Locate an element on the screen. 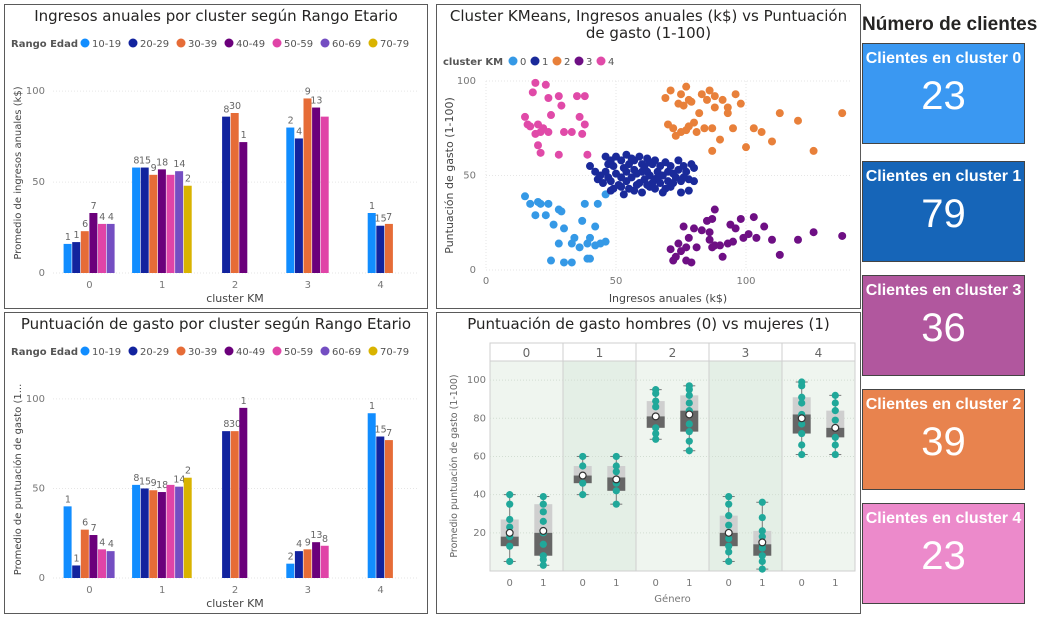 This screenshot has width=1057, height=617. y-tick-label: 100 is located at coordinates (35, 399).